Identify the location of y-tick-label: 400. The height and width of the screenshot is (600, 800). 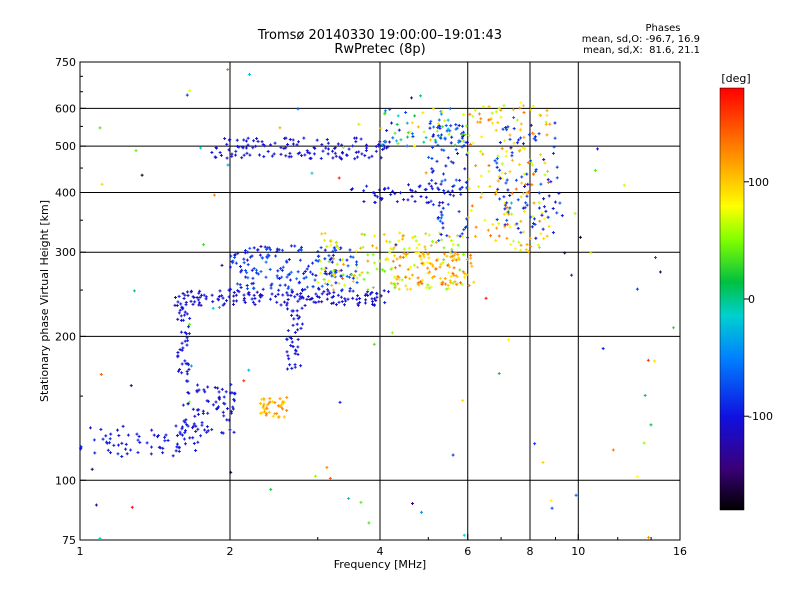
(65, 192).